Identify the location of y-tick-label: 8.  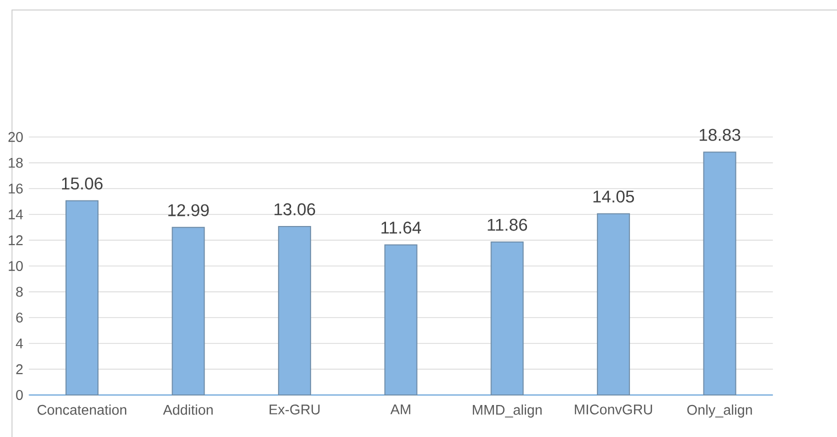
(19, 291).